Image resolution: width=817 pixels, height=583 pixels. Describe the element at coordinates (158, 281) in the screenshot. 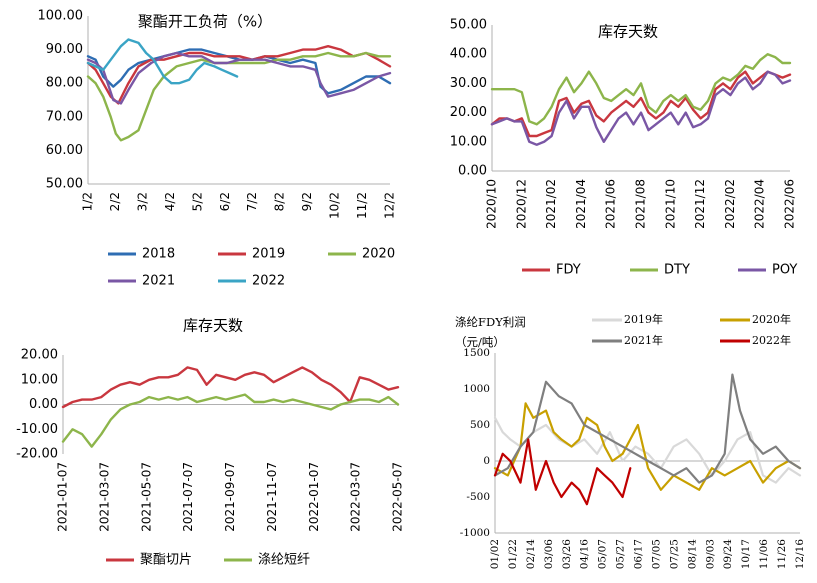

I see `legend-label: 2021` at that location.